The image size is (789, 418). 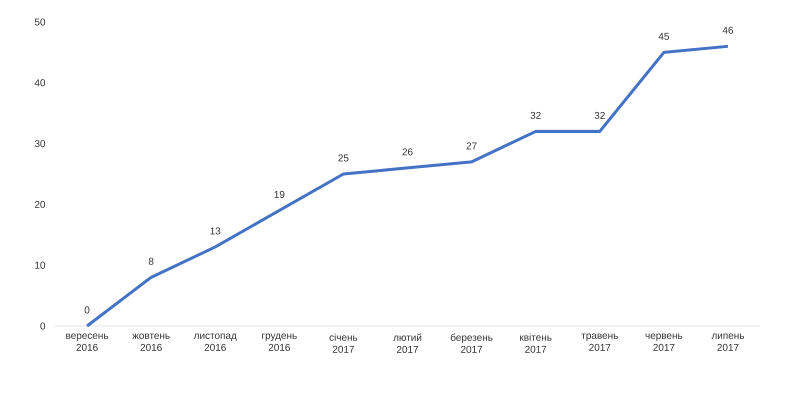 What do you see at coordinates (407, 343) in the screenshot?
I see `x-tick-label: лютий 2017` at bounding box center [407, 343].